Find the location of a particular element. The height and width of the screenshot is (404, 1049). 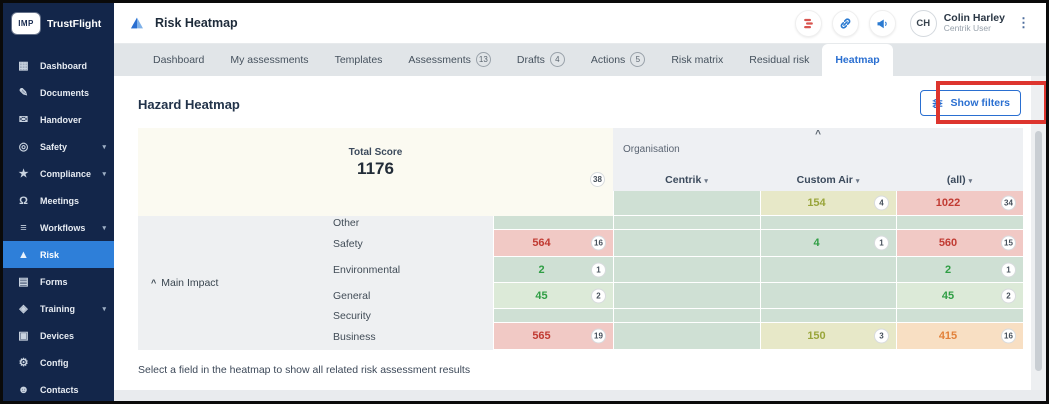

triangle-chart-icon: ▲ is located at coordinates (23, 254).